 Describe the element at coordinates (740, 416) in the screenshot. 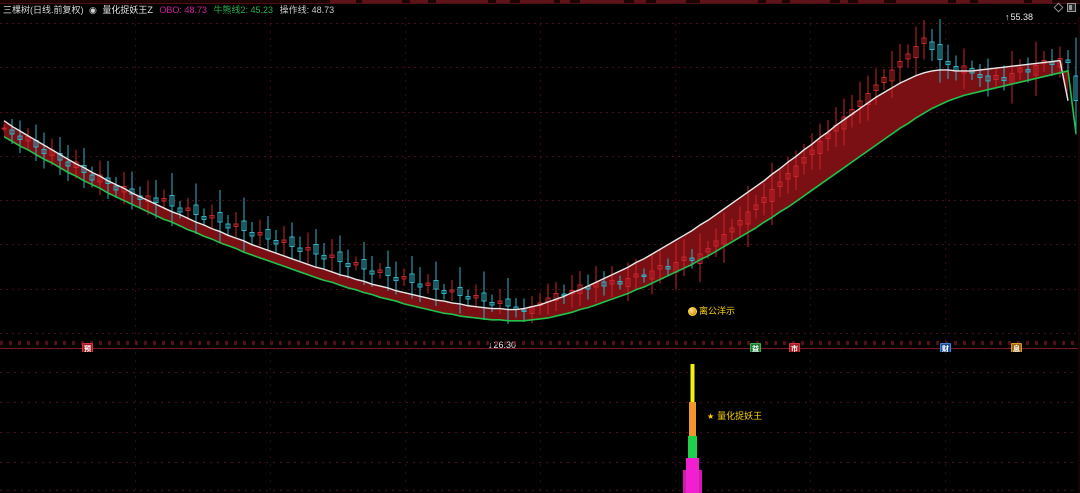

I see `indicator-signal-text: 量化捉妖王` at that location.